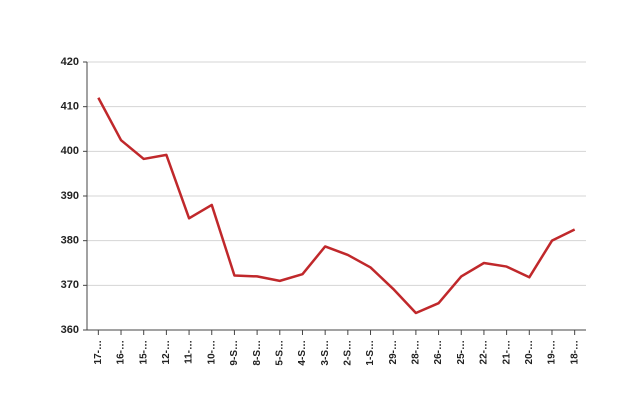 The image size is (620, 413). Describe the element at coordinates (70, 62) in the screenshot. I see `y-tick-label: 420` at that location.